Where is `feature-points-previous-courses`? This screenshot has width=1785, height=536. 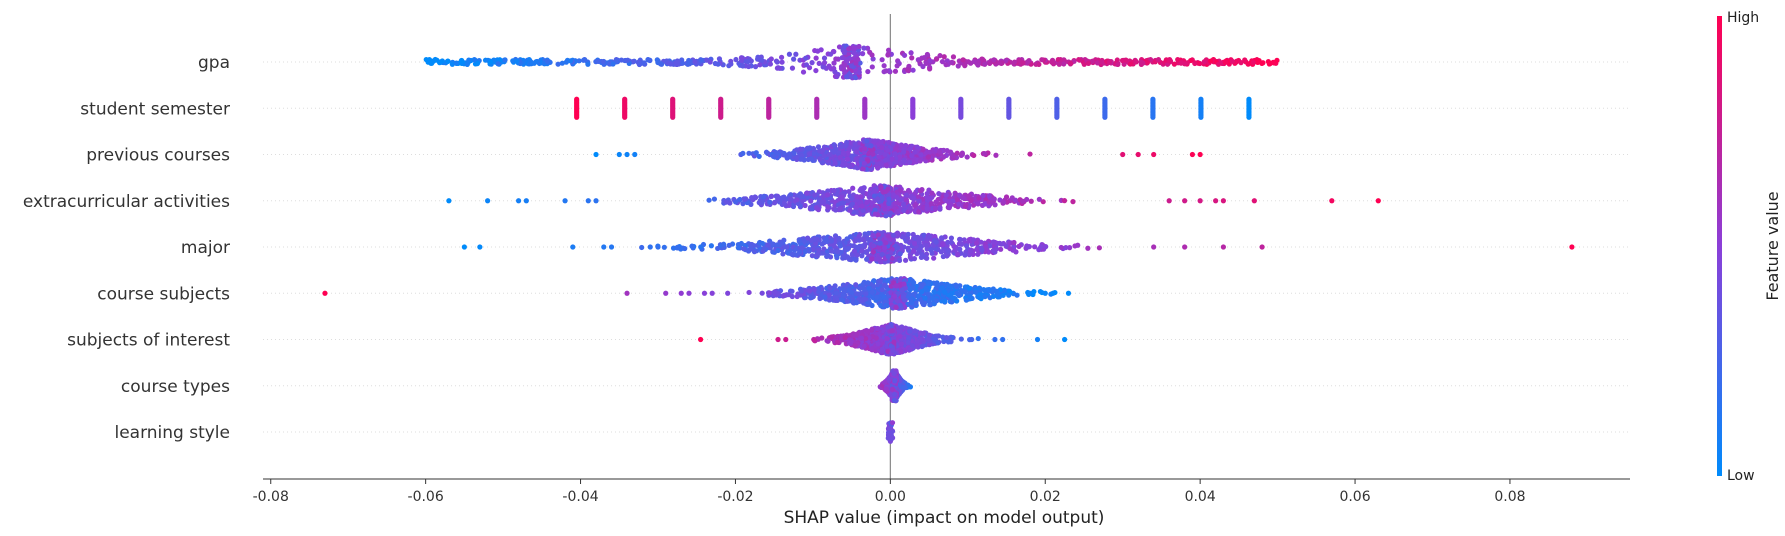
feature-points-previous-courses is located at coordinates (898, 155).